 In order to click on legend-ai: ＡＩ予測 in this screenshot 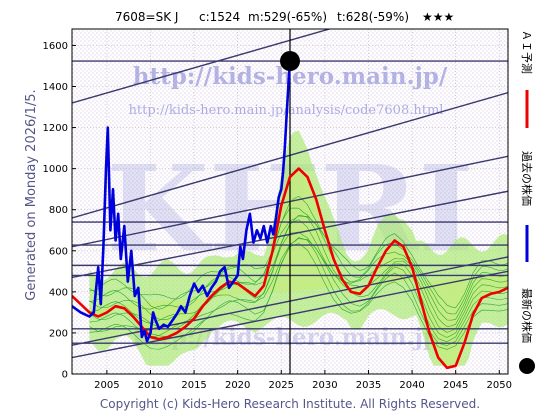, I will do `click(527, 79)`.